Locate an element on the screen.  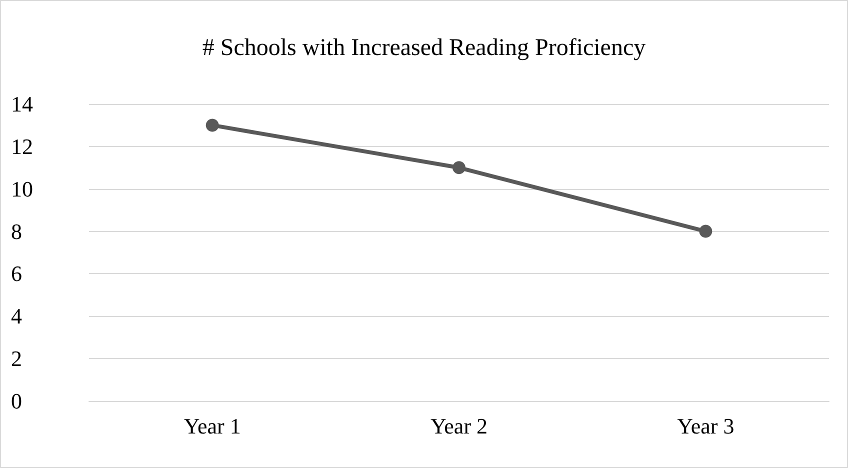
chart-title: # Schools with Increased Reading Proficiency is located at coordinates (424, 48).